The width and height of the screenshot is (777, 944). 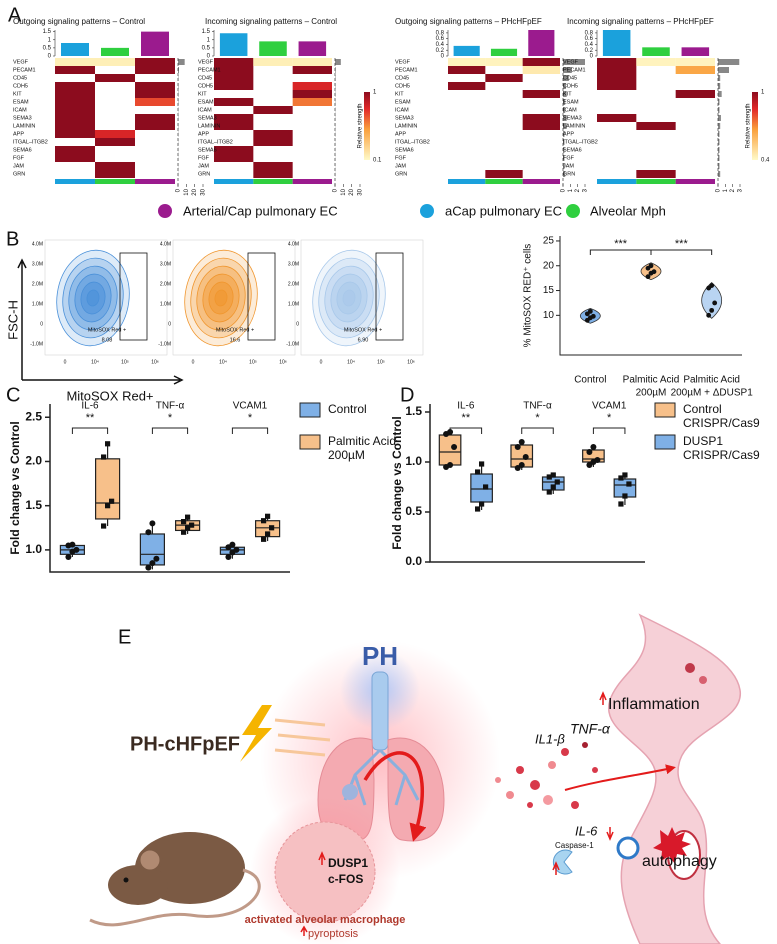 I want to click on row-label: SEMA6, so click(x=207, y=150).